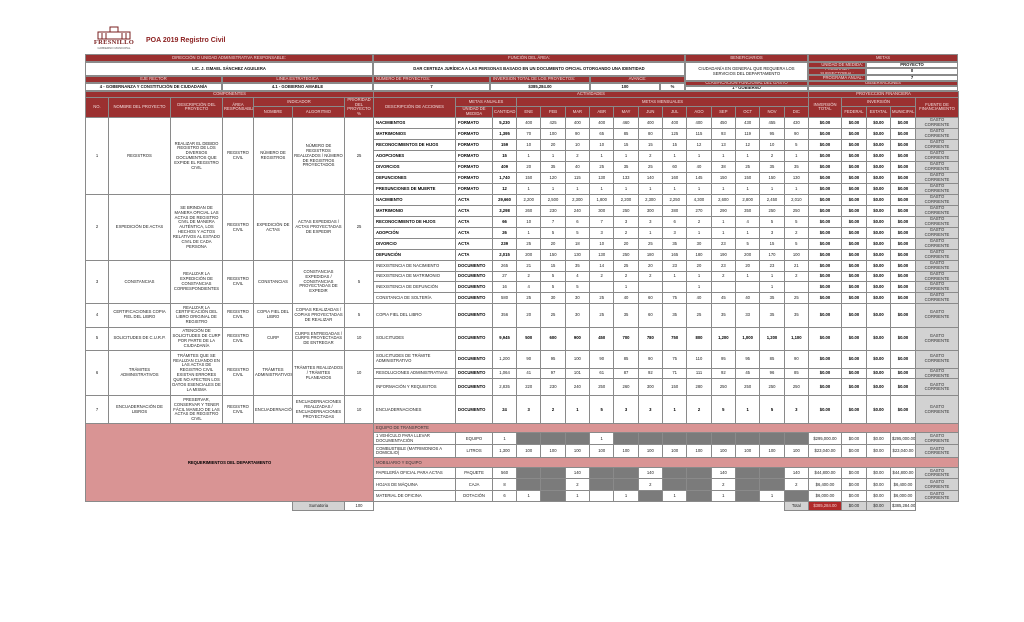 The width and height of the screenshot is (1024, 622). I want to click on month-value: 5, so click(796, 145).